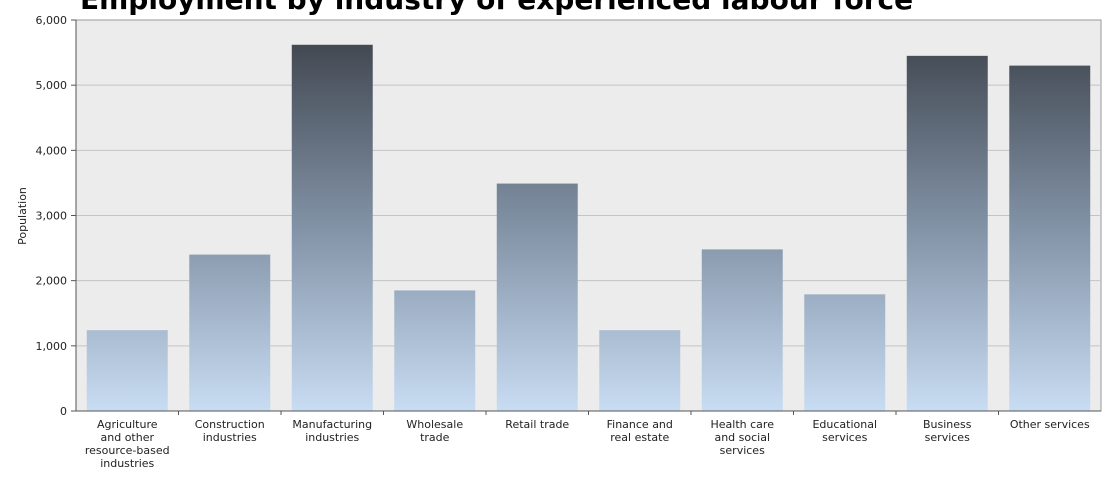 The height and width of the screenshot is (481, 1114). What do you see at coordinates (640, 431) in the screenshot?
I see `x-tick-label: Finance and real estate` at bounding box center [640, 431].